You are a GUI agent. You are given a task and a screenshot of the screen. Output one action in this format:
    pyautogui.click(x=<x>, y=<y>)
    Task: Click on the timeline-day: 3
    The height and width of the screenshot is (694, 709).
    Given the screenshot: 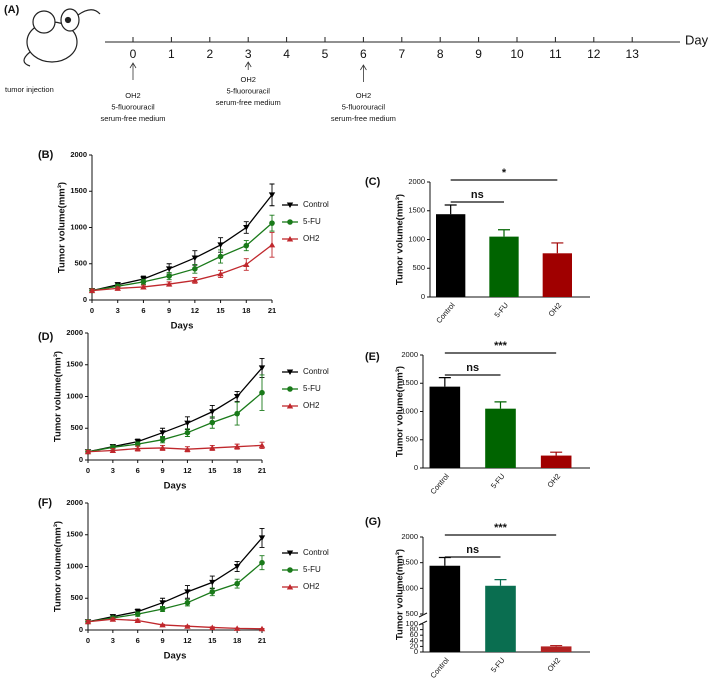 What is the action you would take?
    pyautogui.click(x=248, y=54)
    